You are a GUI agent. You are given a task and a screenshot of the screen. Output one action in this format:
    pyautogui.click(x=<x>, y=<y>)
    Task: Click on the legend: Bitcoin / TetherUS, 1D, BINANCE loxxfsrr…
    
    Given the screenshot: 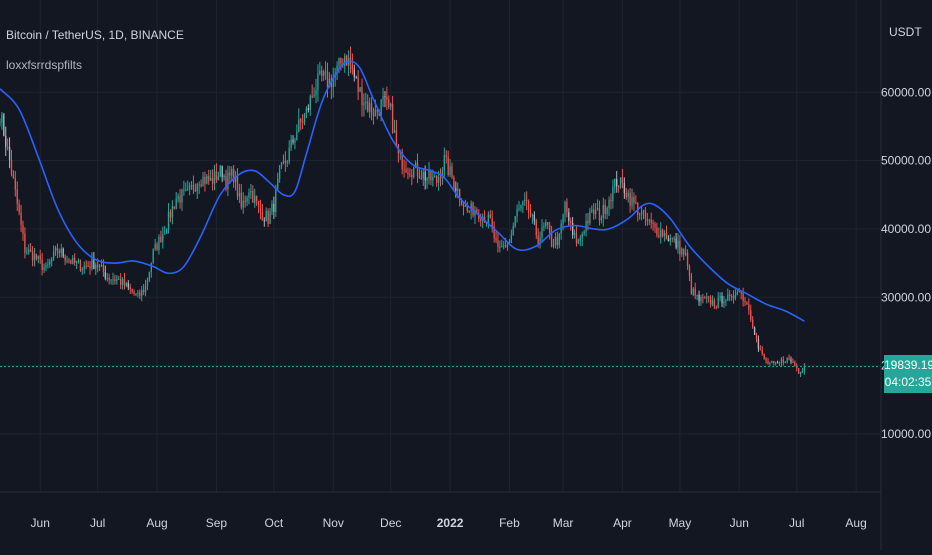 What is the action you would take?
    pyautogui.click(x=95, y=50)
    